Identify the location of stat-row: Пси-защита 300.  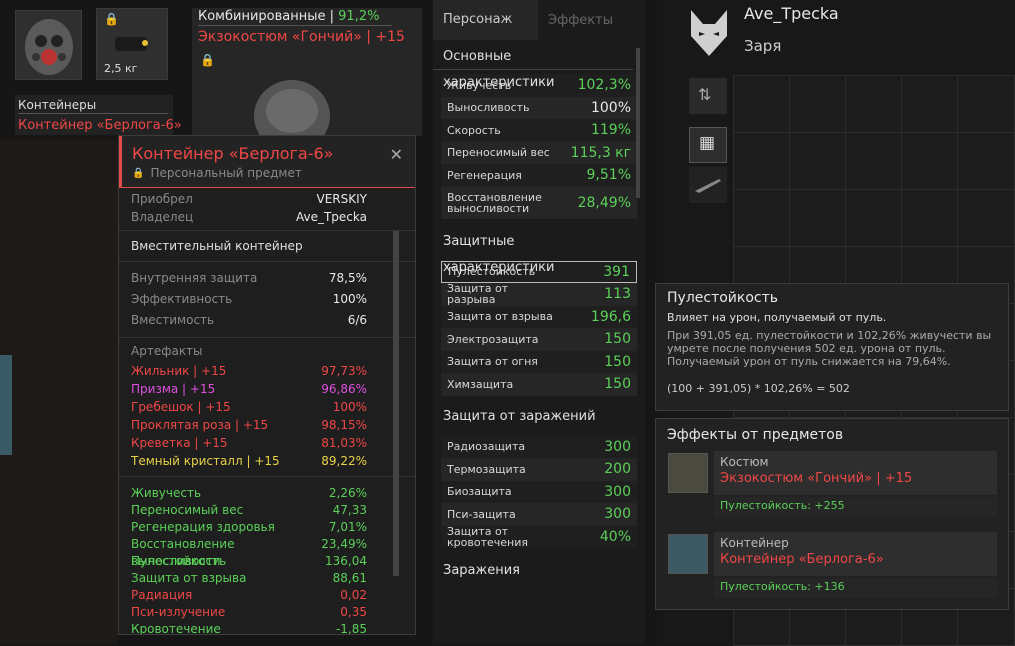
(539, 514).